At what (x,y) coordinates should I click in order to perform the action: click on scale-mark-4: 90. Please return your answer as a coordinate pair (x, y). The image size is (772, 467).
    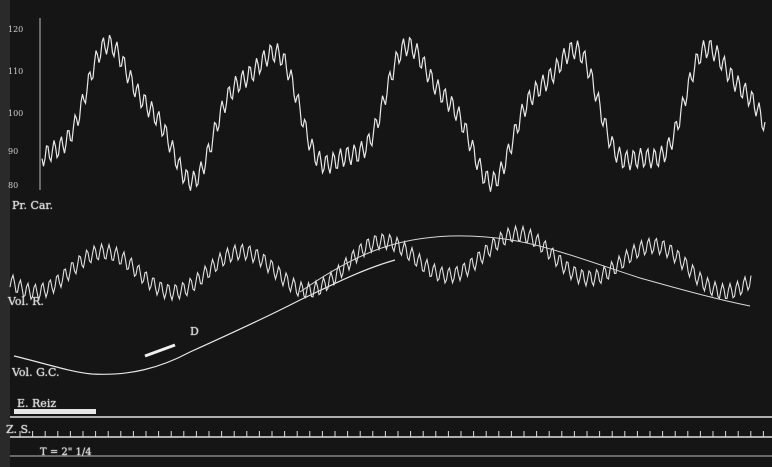
    Looking at the image, I should click on (13, 151).